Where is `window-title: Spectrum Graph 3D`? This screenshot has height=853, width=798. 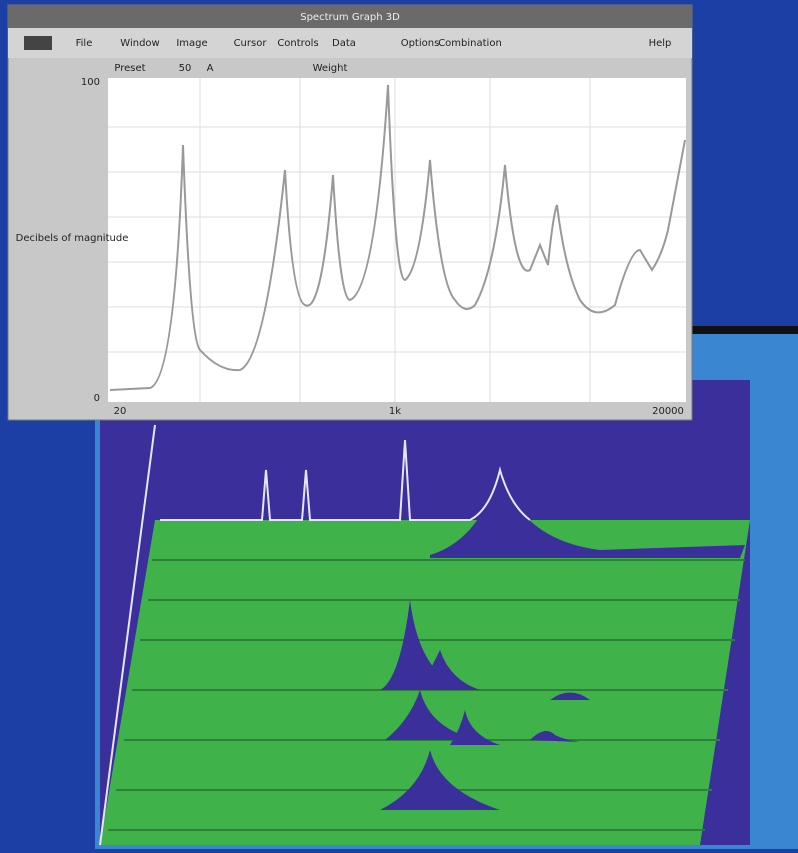 window-title: Spectrum Graph 3D is located at coordinates (350, 17).